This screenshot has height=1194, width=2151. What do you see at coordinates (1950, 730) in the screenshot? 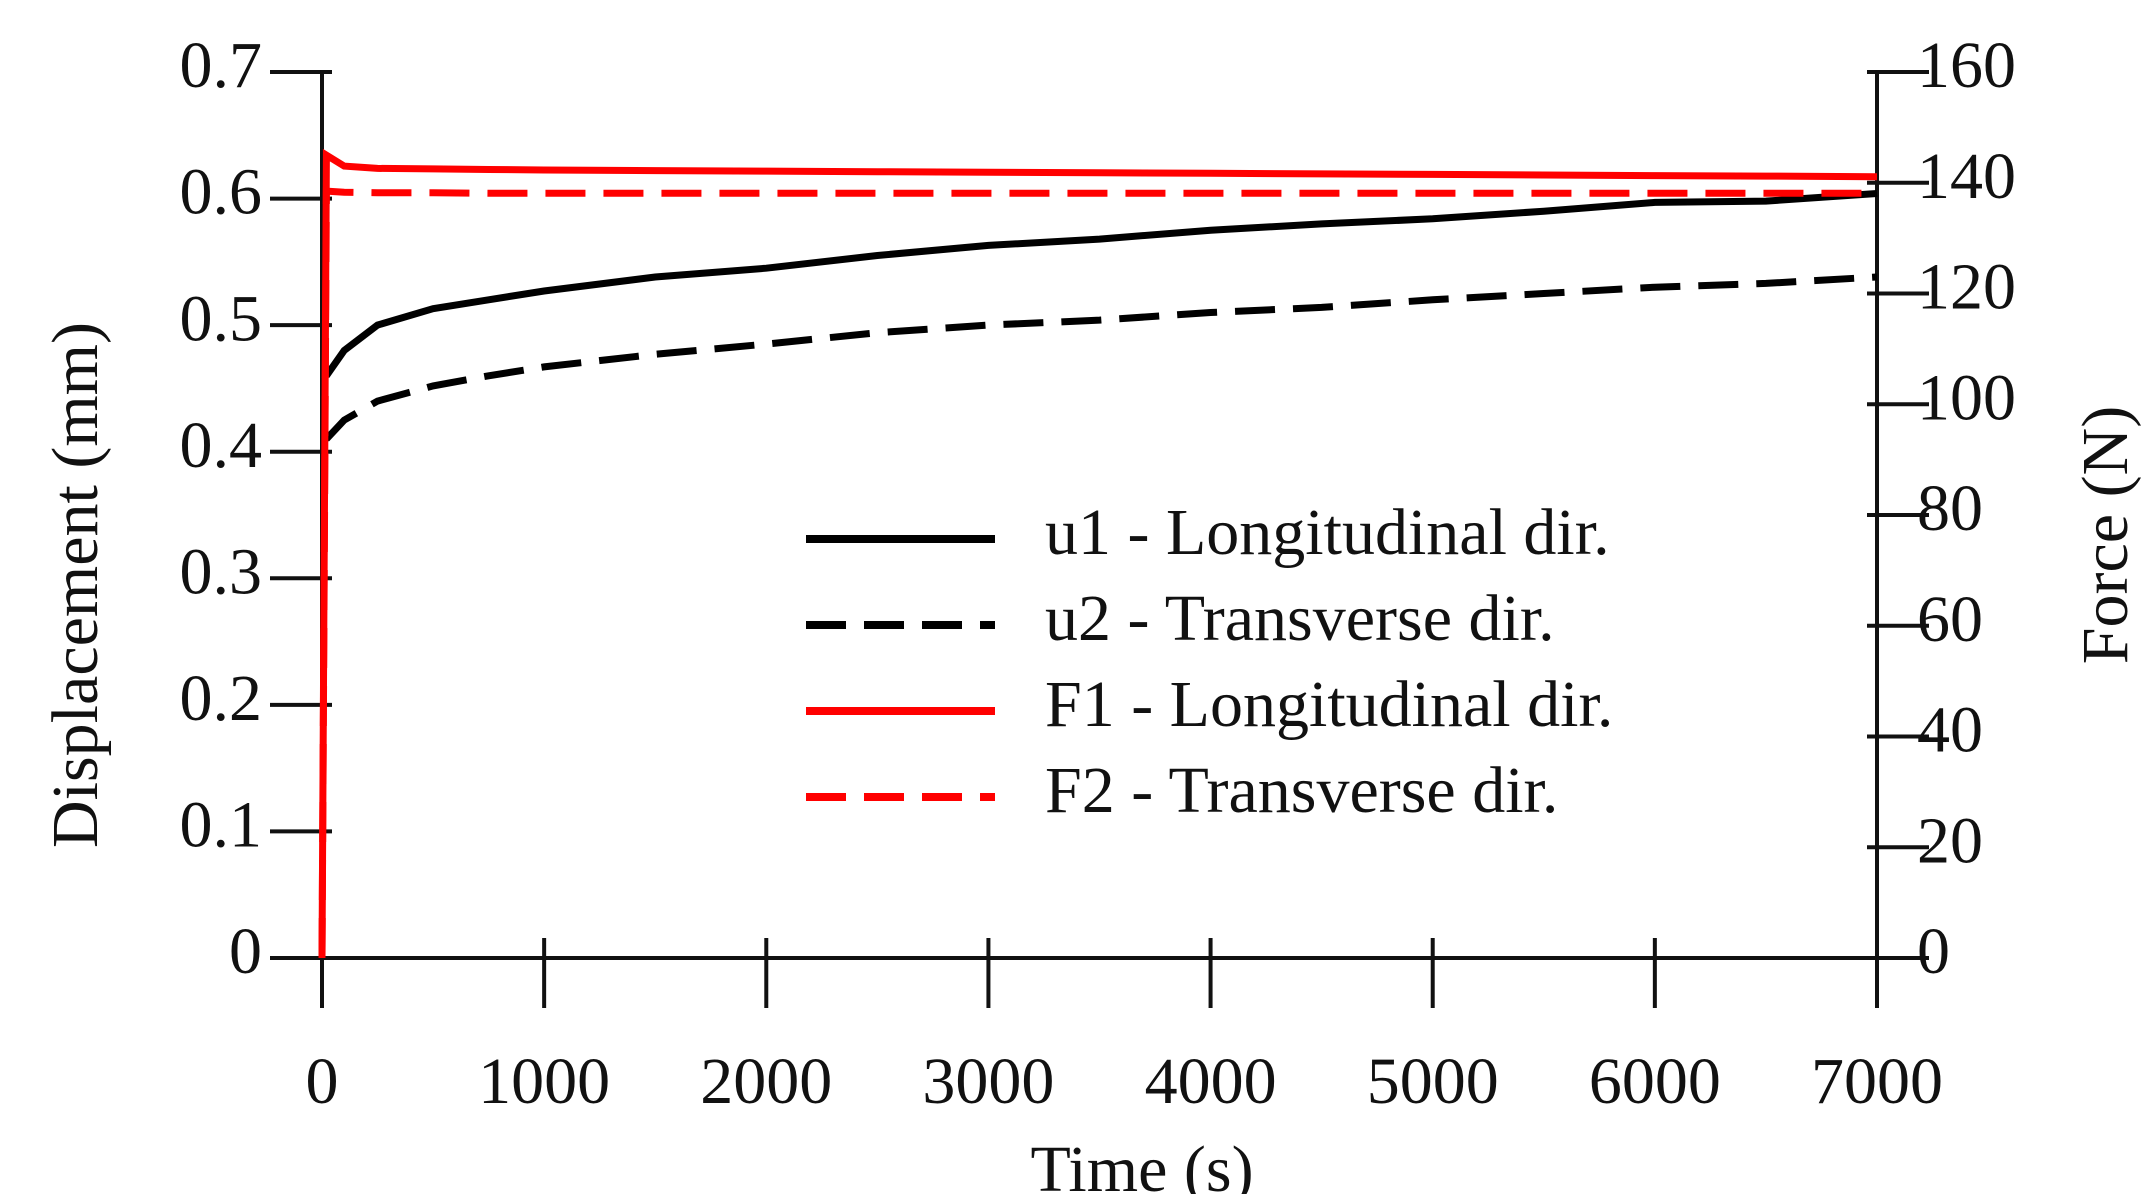
I see `y2-tick-label: 40` at bounding box center [1950, 730].